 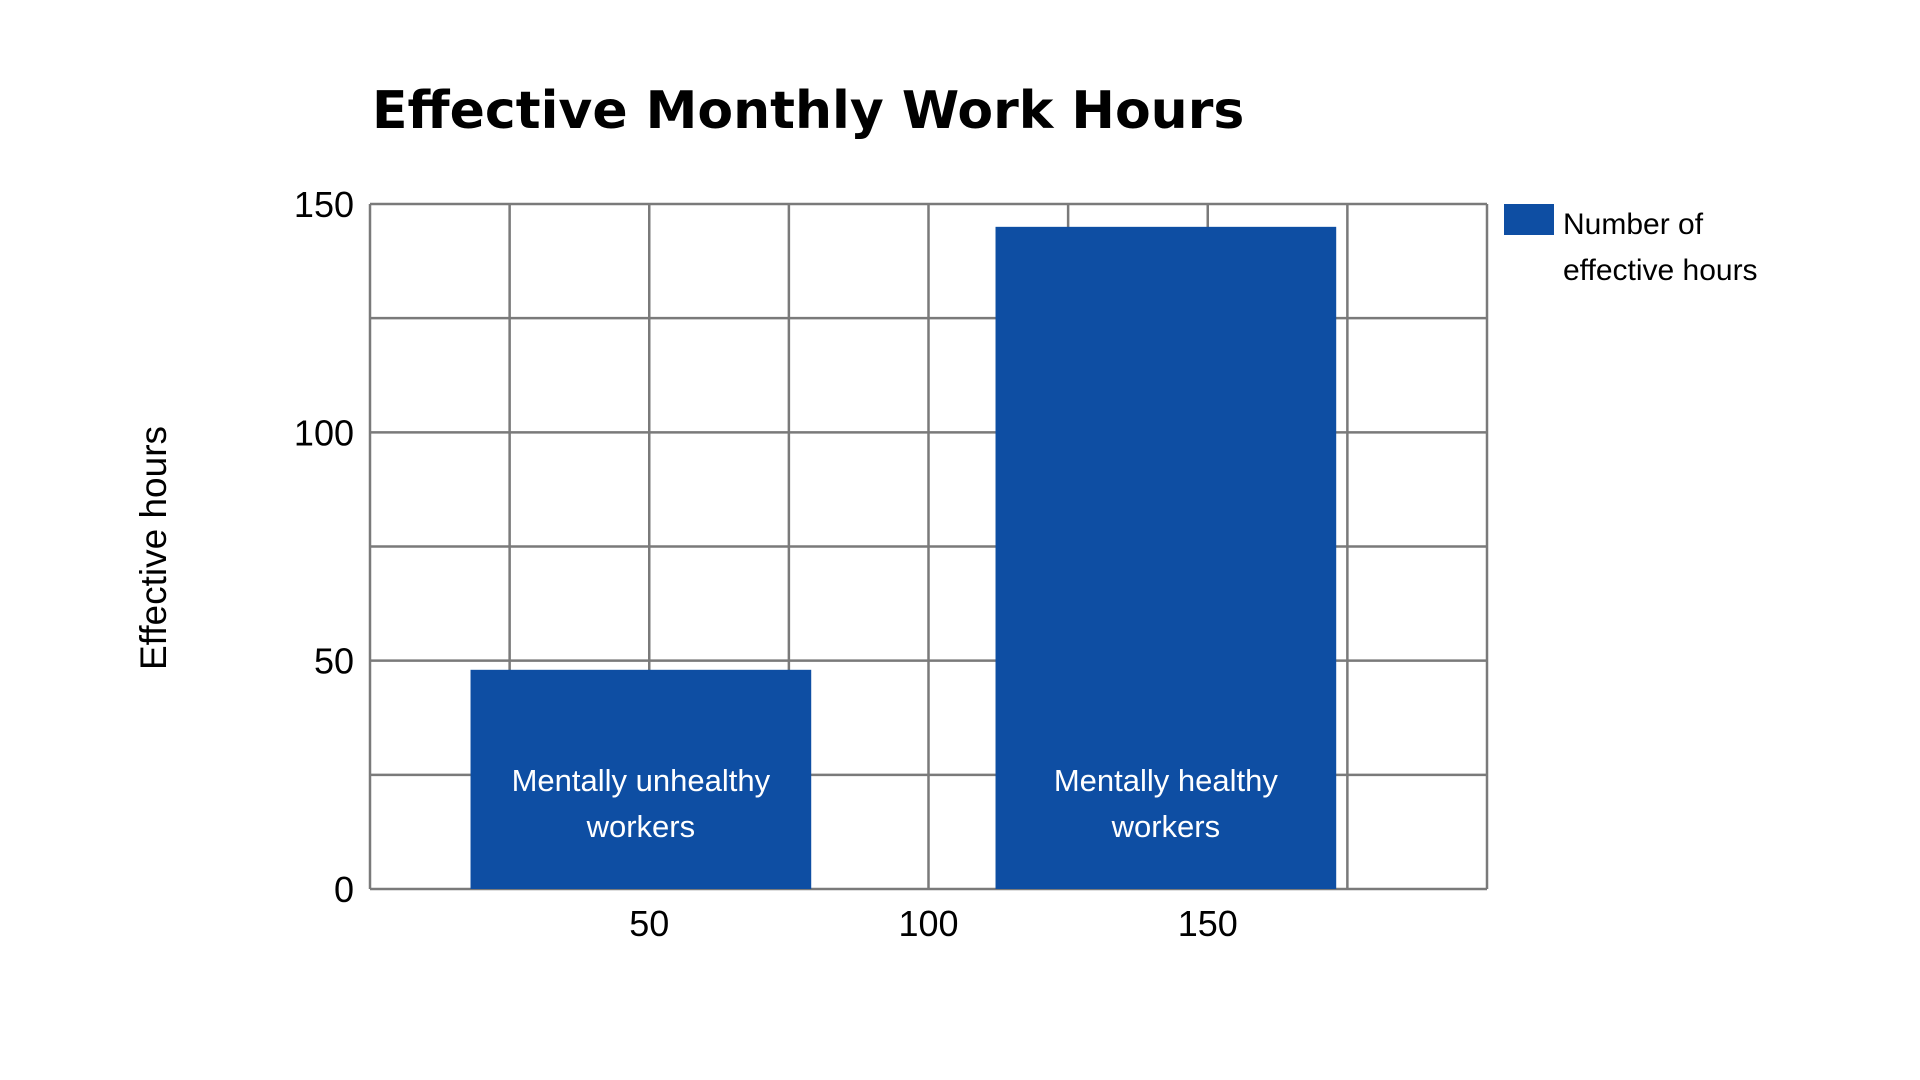 What do you see at coordinates (1660, 270) in the screenshot?
I see `legend-label-line: effective hours` at bounding box center [1660, 270].